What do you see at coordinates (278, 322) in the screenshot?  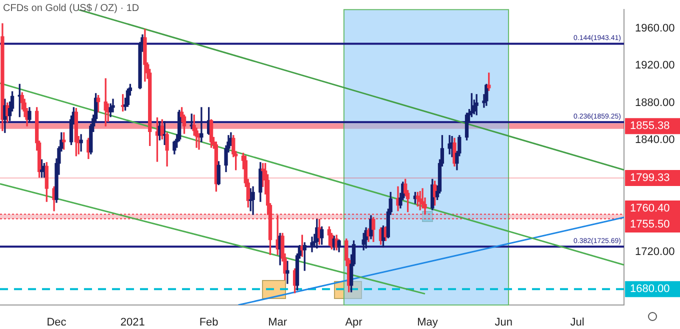 I see `x-tick-label: Mar` at bounding box center [278, 322].